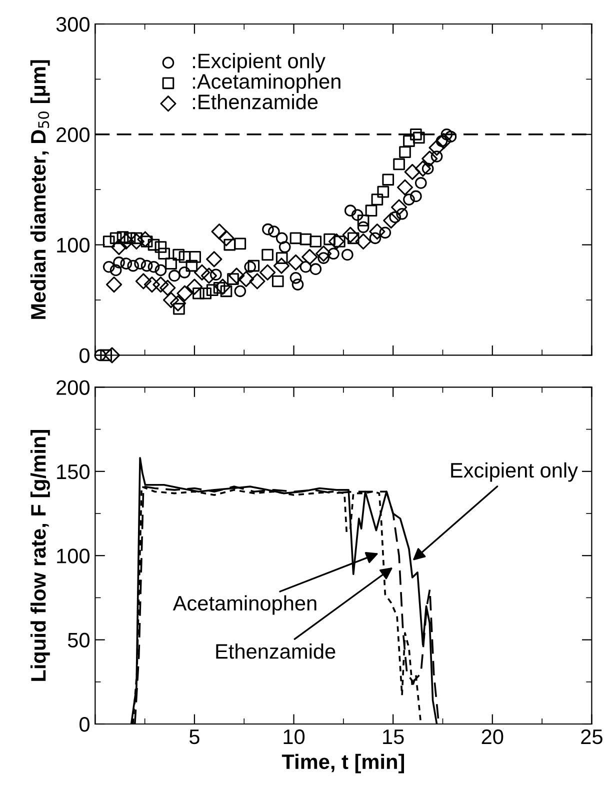 The width and height of the screenshot is (610, 800). I want to click on y-tick-label: 300, so click(73, 24).